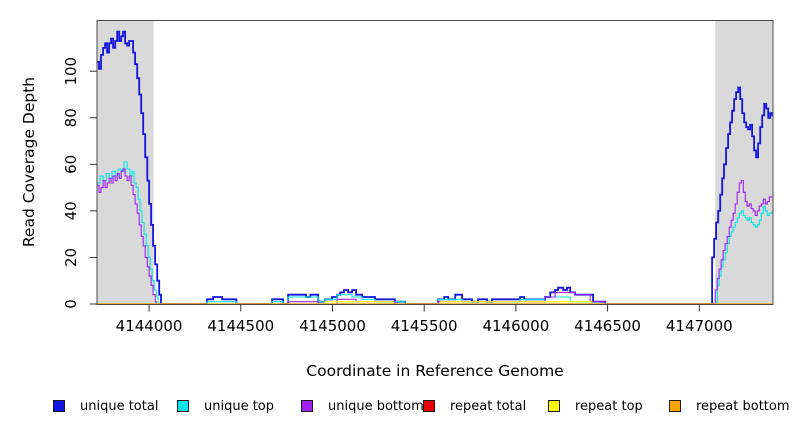 Image resolution: width=792 pixels, height=432 pixels. What do you see at coordinates (149, 326) in the screenshot?
I see `x-tick-label: 4144000` at bounding box center [149, 326].